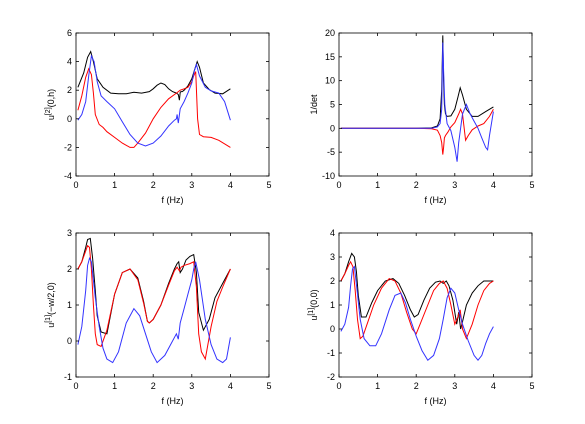  Describe the element at coordinates (314, 104) in the screenshot. I see `y-axis-label: 1/det` at that location.